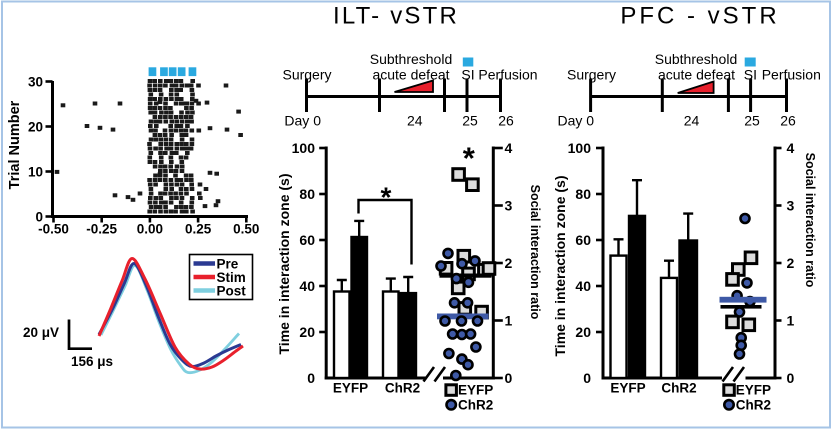 The image size is (832, 429). I want to click on svg-text: PFC - vSTR, so click(699, 16).